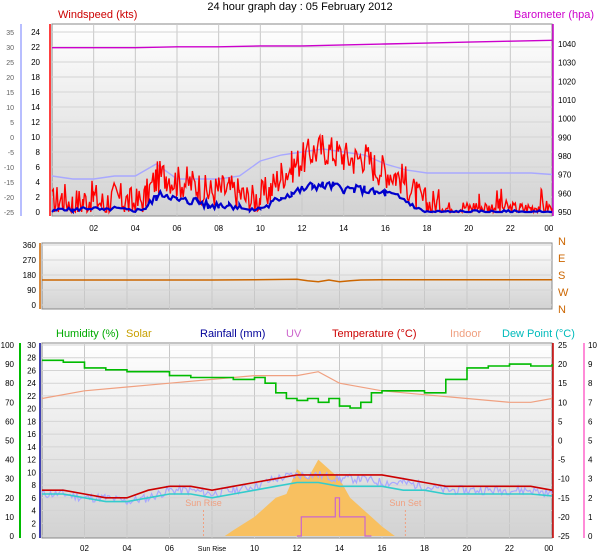 The image size is (600, 555). What do you see at coordinates (38, 167) in the screenshot?
I see `wind-tick-label: 6` at bounding box center [38, 167].